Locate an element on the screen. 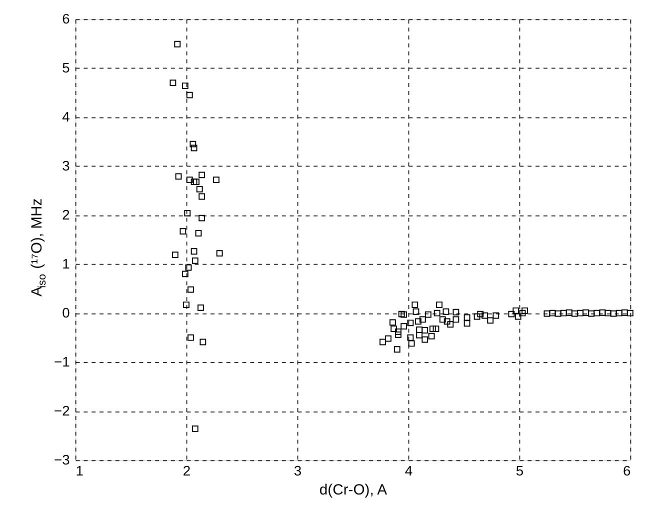  x-tick-label: 2 is located at coordinates (186, 470).